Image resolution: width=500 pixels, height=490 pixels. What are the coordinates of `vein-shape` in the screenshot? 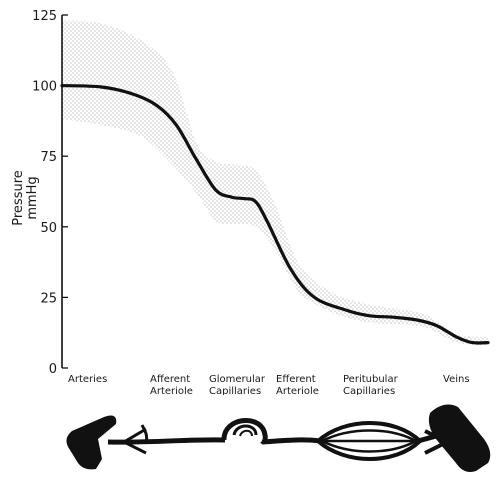 It's located at (454, 438).